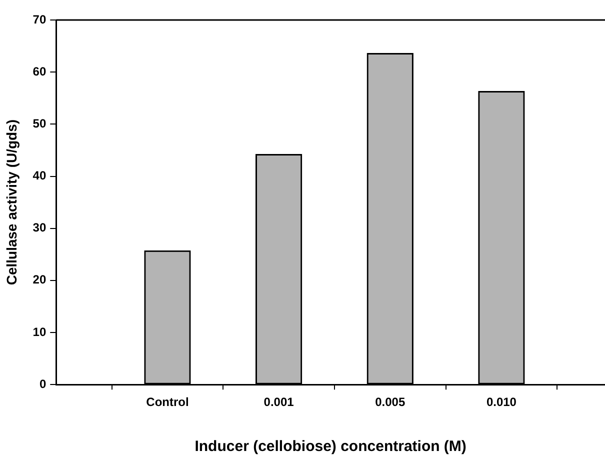 Image resolution: width=605 pixels, height=462 pixels. I want to click on y-axis-title: Cellulase activity (U/gds), so click(11, 202).